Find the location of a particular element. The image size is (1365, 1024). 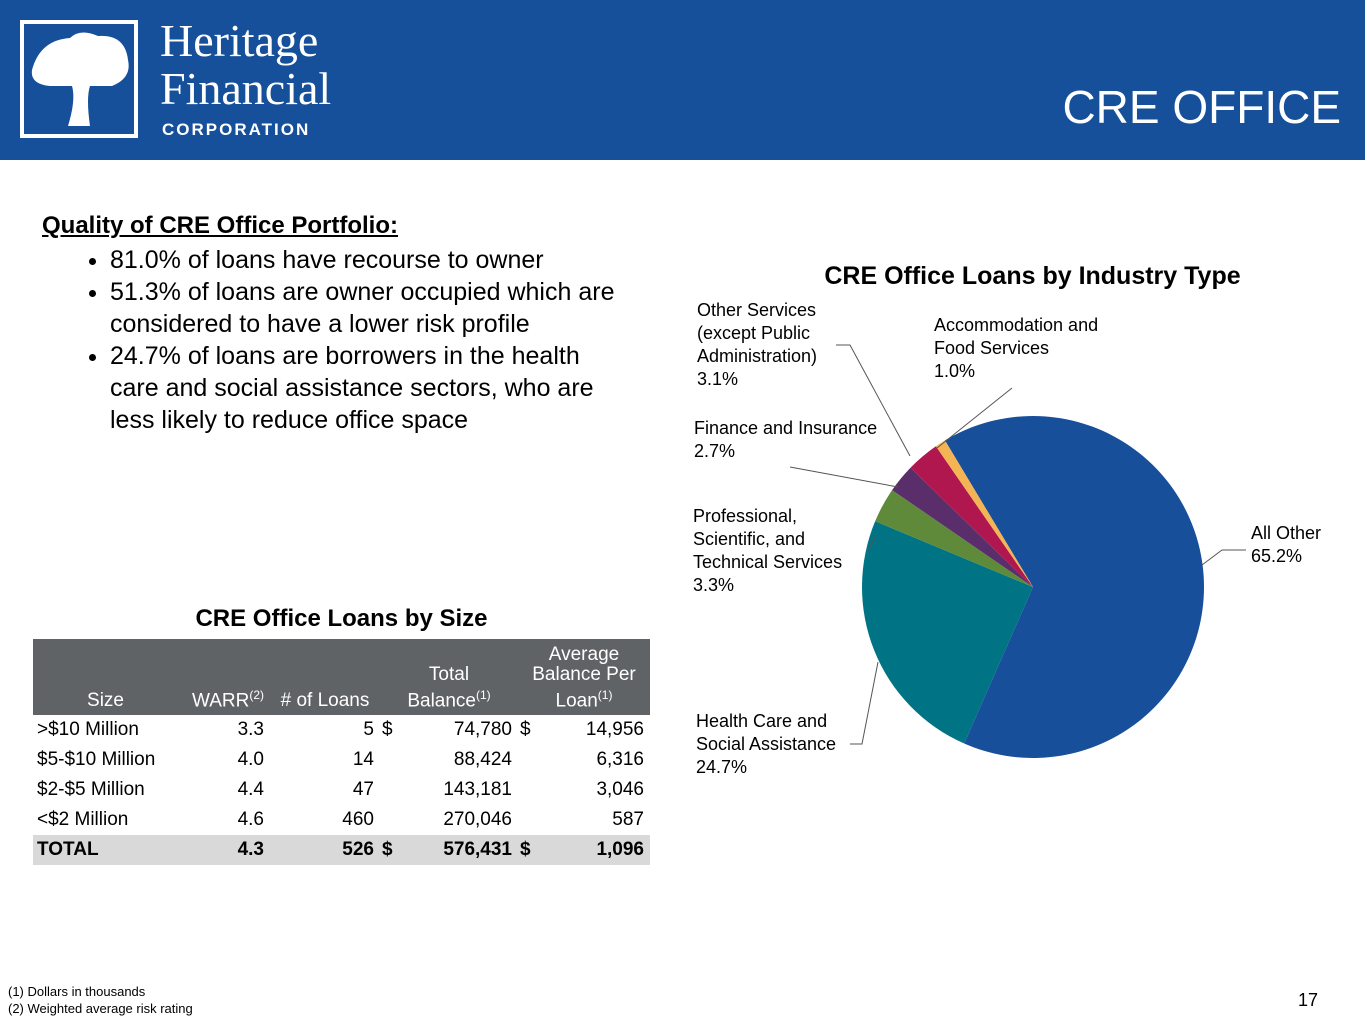

table-cell: $5-$10 Million is located at coordinates (96, 759).